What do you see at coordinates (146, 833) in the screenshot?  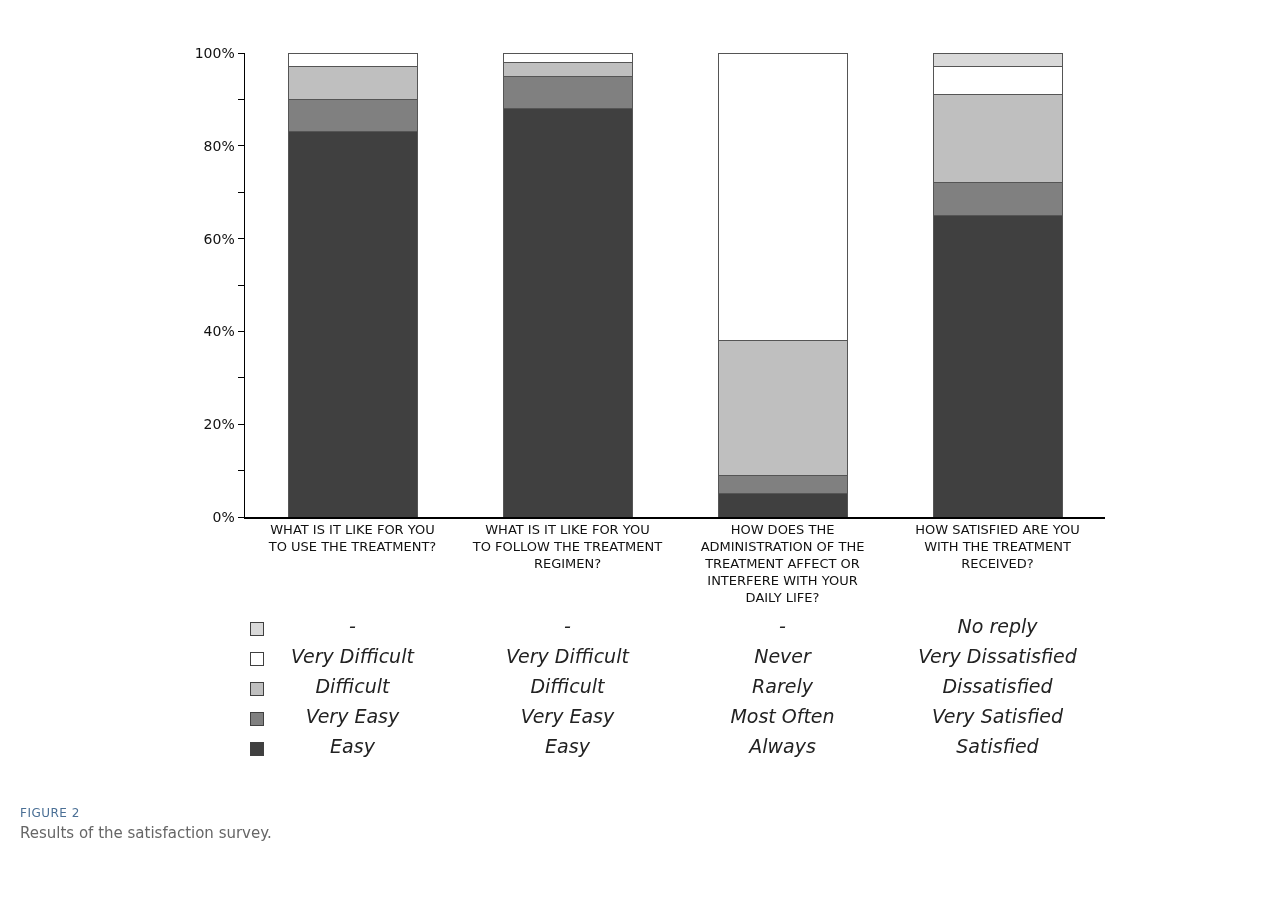 I see `text: Results of the satisfaction survey.` at bounding box center [146, 833].